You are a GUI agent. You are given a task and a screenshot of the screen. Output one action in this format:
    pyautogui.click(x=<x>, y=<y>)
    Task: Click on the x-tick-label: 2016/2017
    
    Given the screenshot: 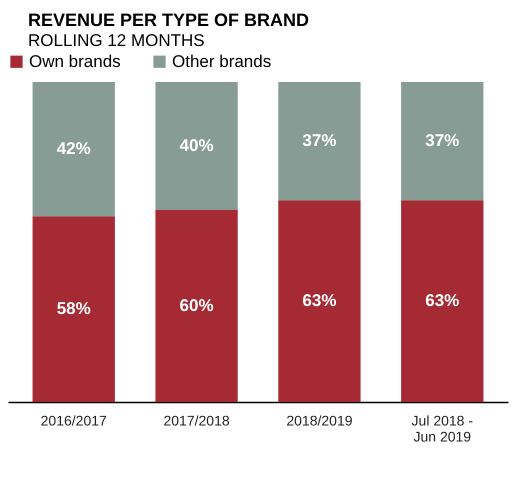 What is the action you would take?
    pyautogui.click(x=74, y=420)
    